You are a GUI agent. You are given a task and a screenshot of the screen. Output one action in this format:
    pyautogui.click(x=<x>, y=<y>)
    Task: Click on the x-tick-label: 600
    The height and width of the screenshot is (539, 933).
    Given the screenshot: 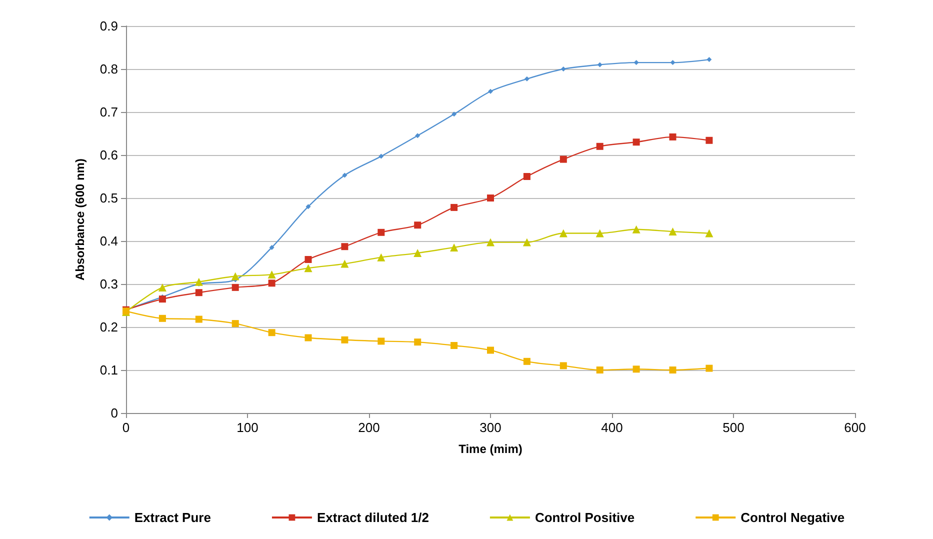 What is the action you would take?
    pyautogui.click(x=855, y=427)
    